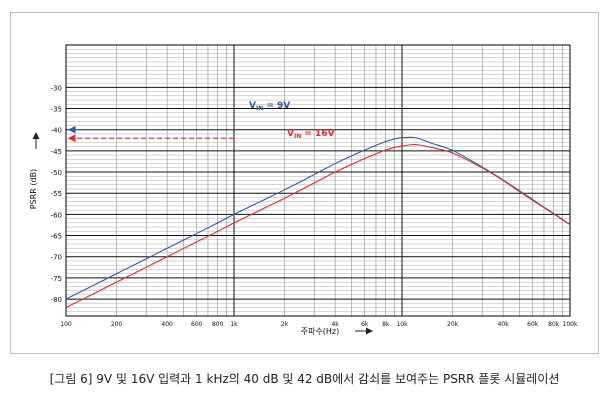 The image size is (609, 402). What do you see at coordinates (56, 279) in the screenshot?
I see `y-tick-label: -75` at bounding box center [56, 279].